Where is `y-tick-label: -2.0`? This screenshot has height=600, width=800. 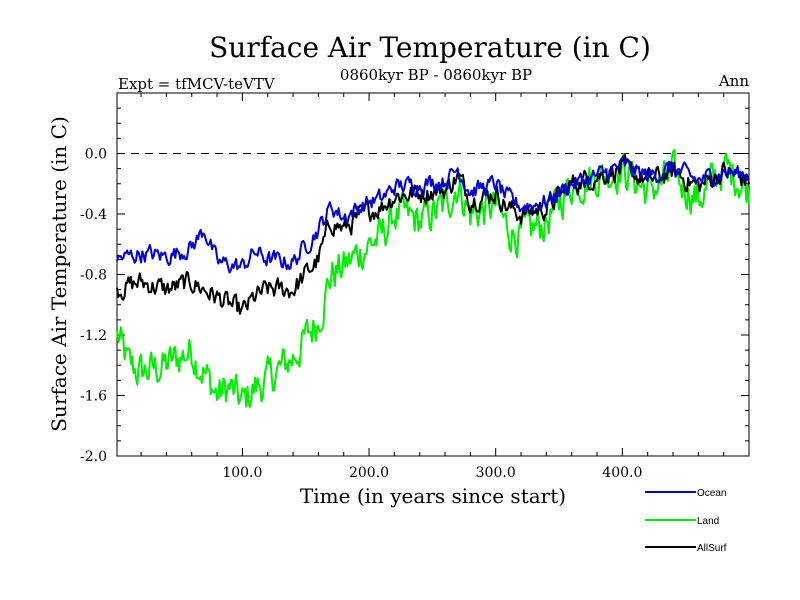 y-tick-label: -2.0 is located at coordinates (93, 457).